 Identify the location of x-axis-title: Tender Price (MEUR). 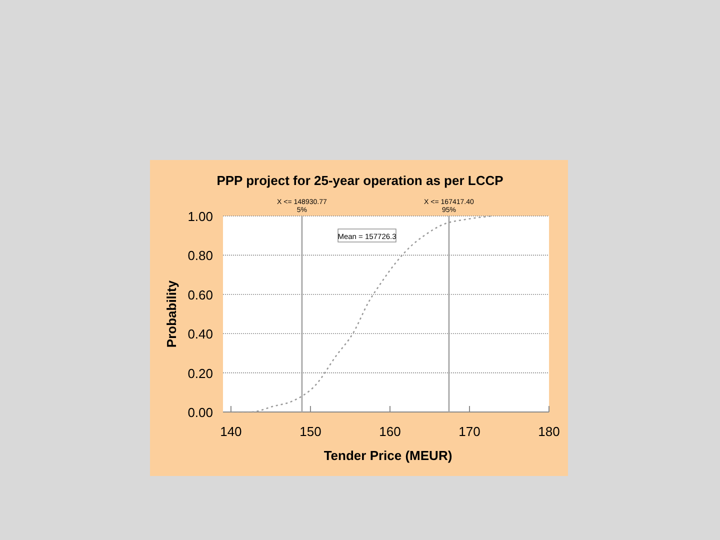
(388, 455).